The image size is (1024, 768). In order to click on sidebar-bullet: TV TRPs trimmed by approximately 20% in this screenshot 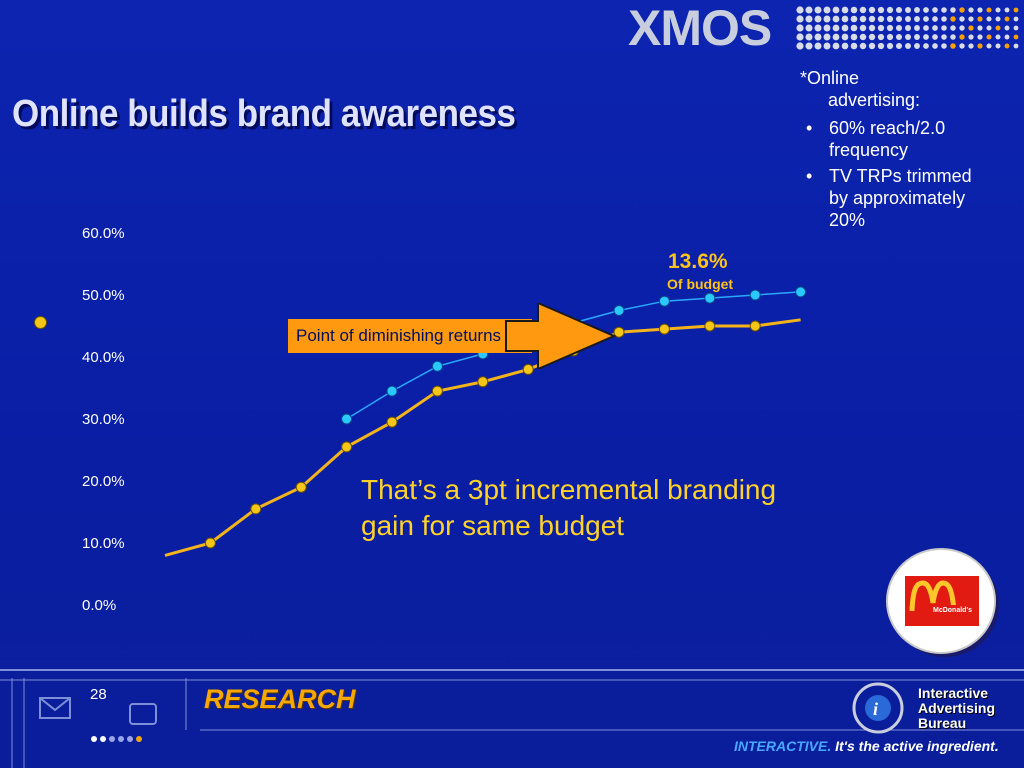, I will do `click(898, 198)`.